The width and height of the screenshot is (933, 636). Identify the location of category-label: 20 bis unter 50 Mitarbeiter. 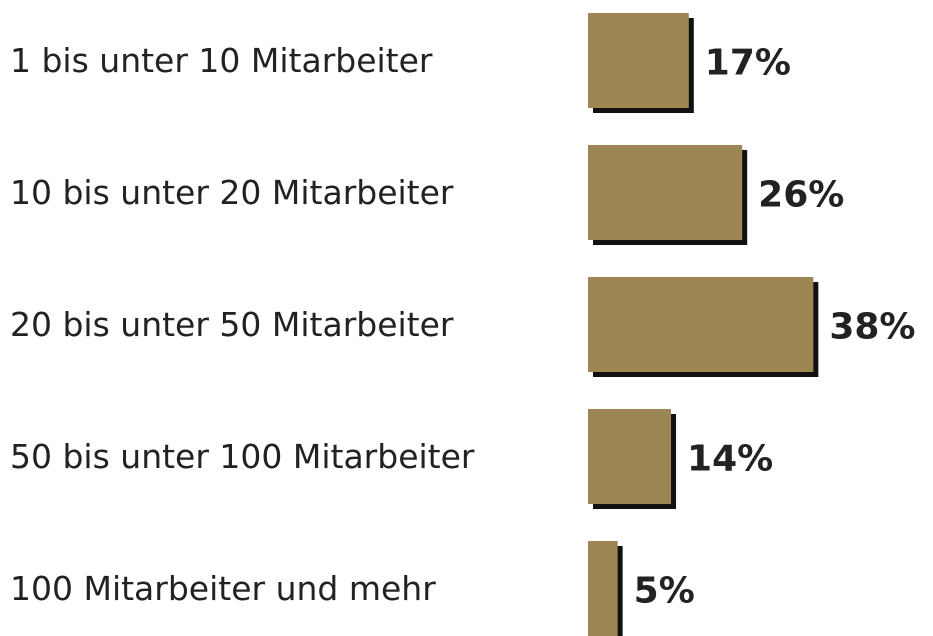
(232, 324).